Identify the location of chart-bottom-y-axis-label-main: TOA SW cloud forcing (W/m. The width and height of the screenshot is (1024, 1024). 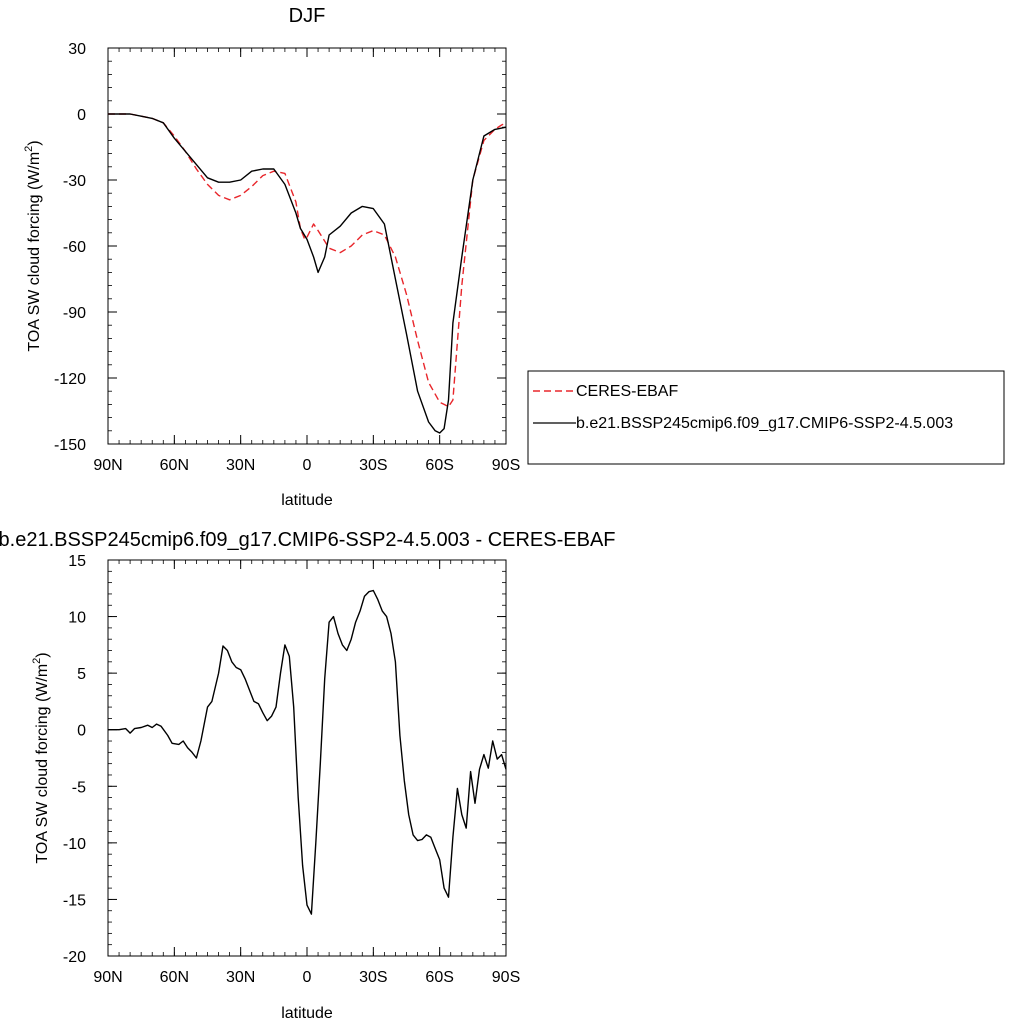
(42, 764).